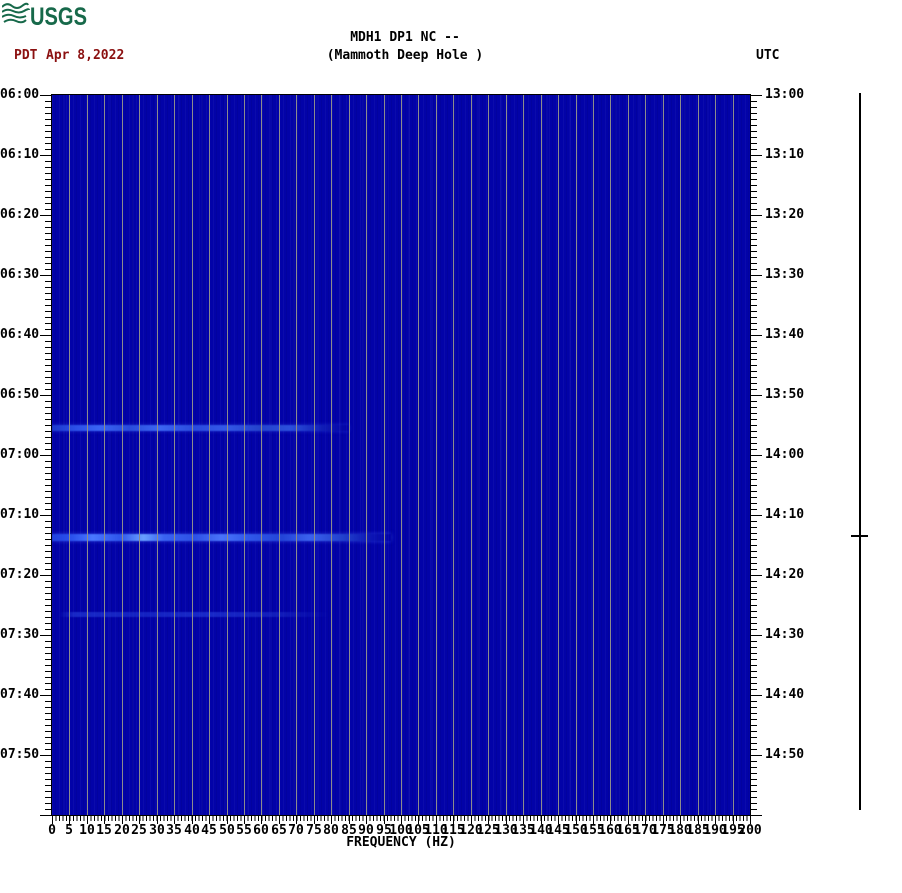 The height and width of the screenshot is (893, 902). Describe the element at coordinates (785, 214) in the screenshot. I see `right-axis-time-label: 13:20` at that location.